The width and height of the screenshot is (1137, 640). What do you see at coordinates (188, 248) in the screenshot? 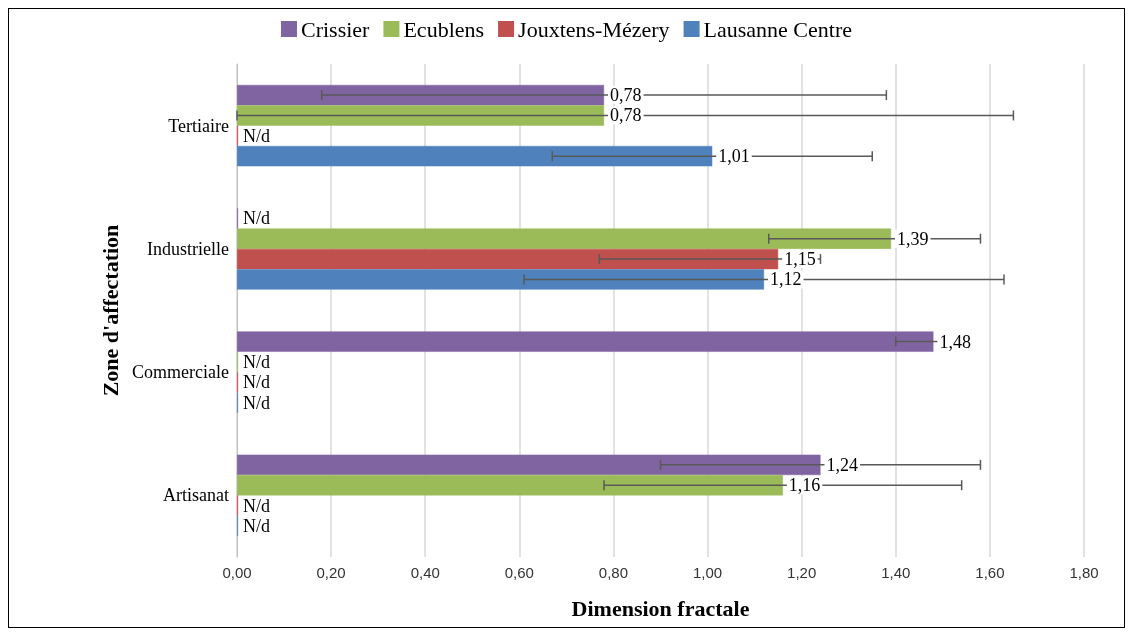
I see `y-tick-label: Industrielle` at bounding box center [188, 248].